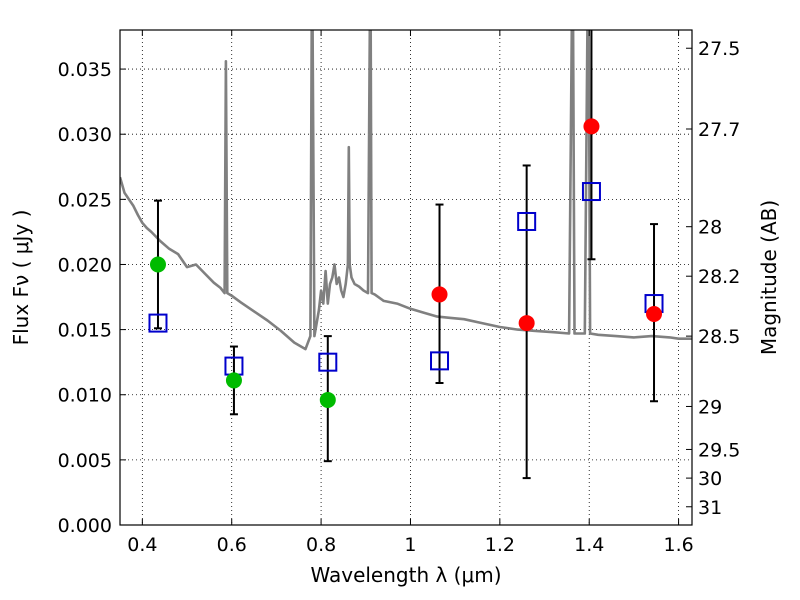  Describe the element at coordinates (85, 461) in the screenshot. I see `y-tick-label: 0.005` at that location.